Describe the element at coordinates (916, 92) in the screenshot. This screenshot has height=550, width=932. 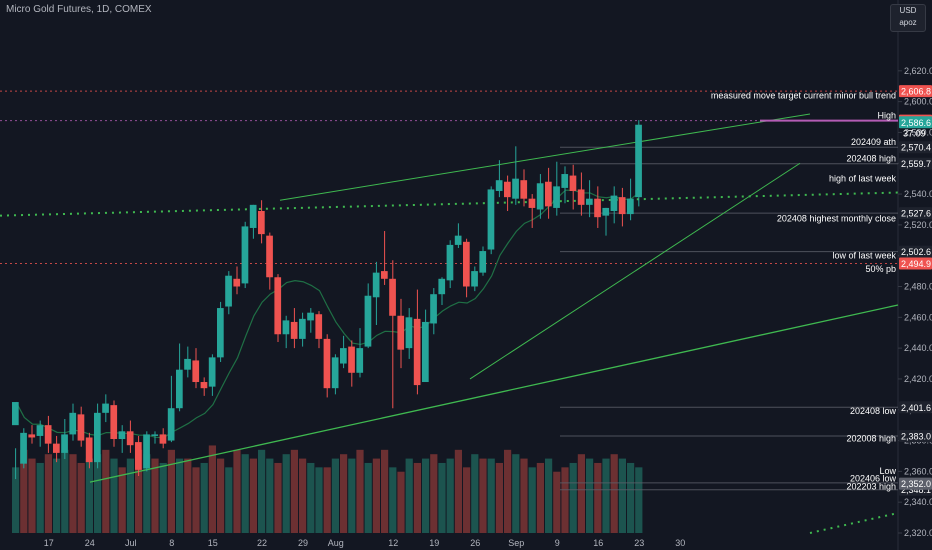
I see `level-price-tag: 2,606.8` at that location.